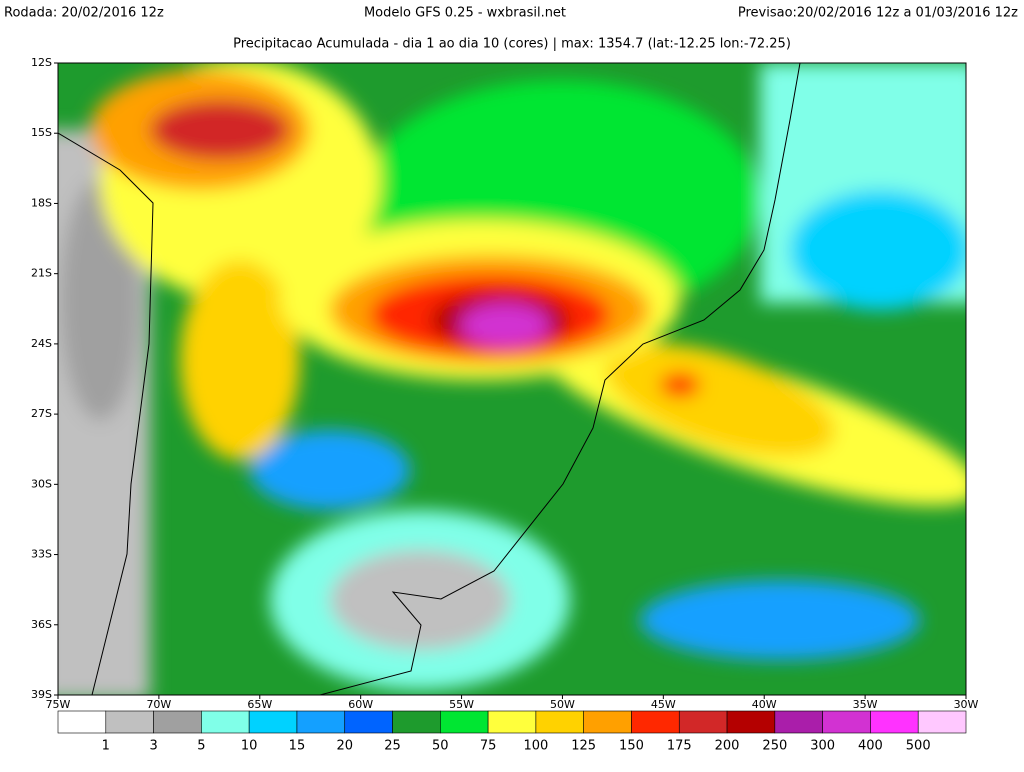 The height and width of the screenshot is (772, 1024). I want to click on lat-label: 24S, so click(41, 343).